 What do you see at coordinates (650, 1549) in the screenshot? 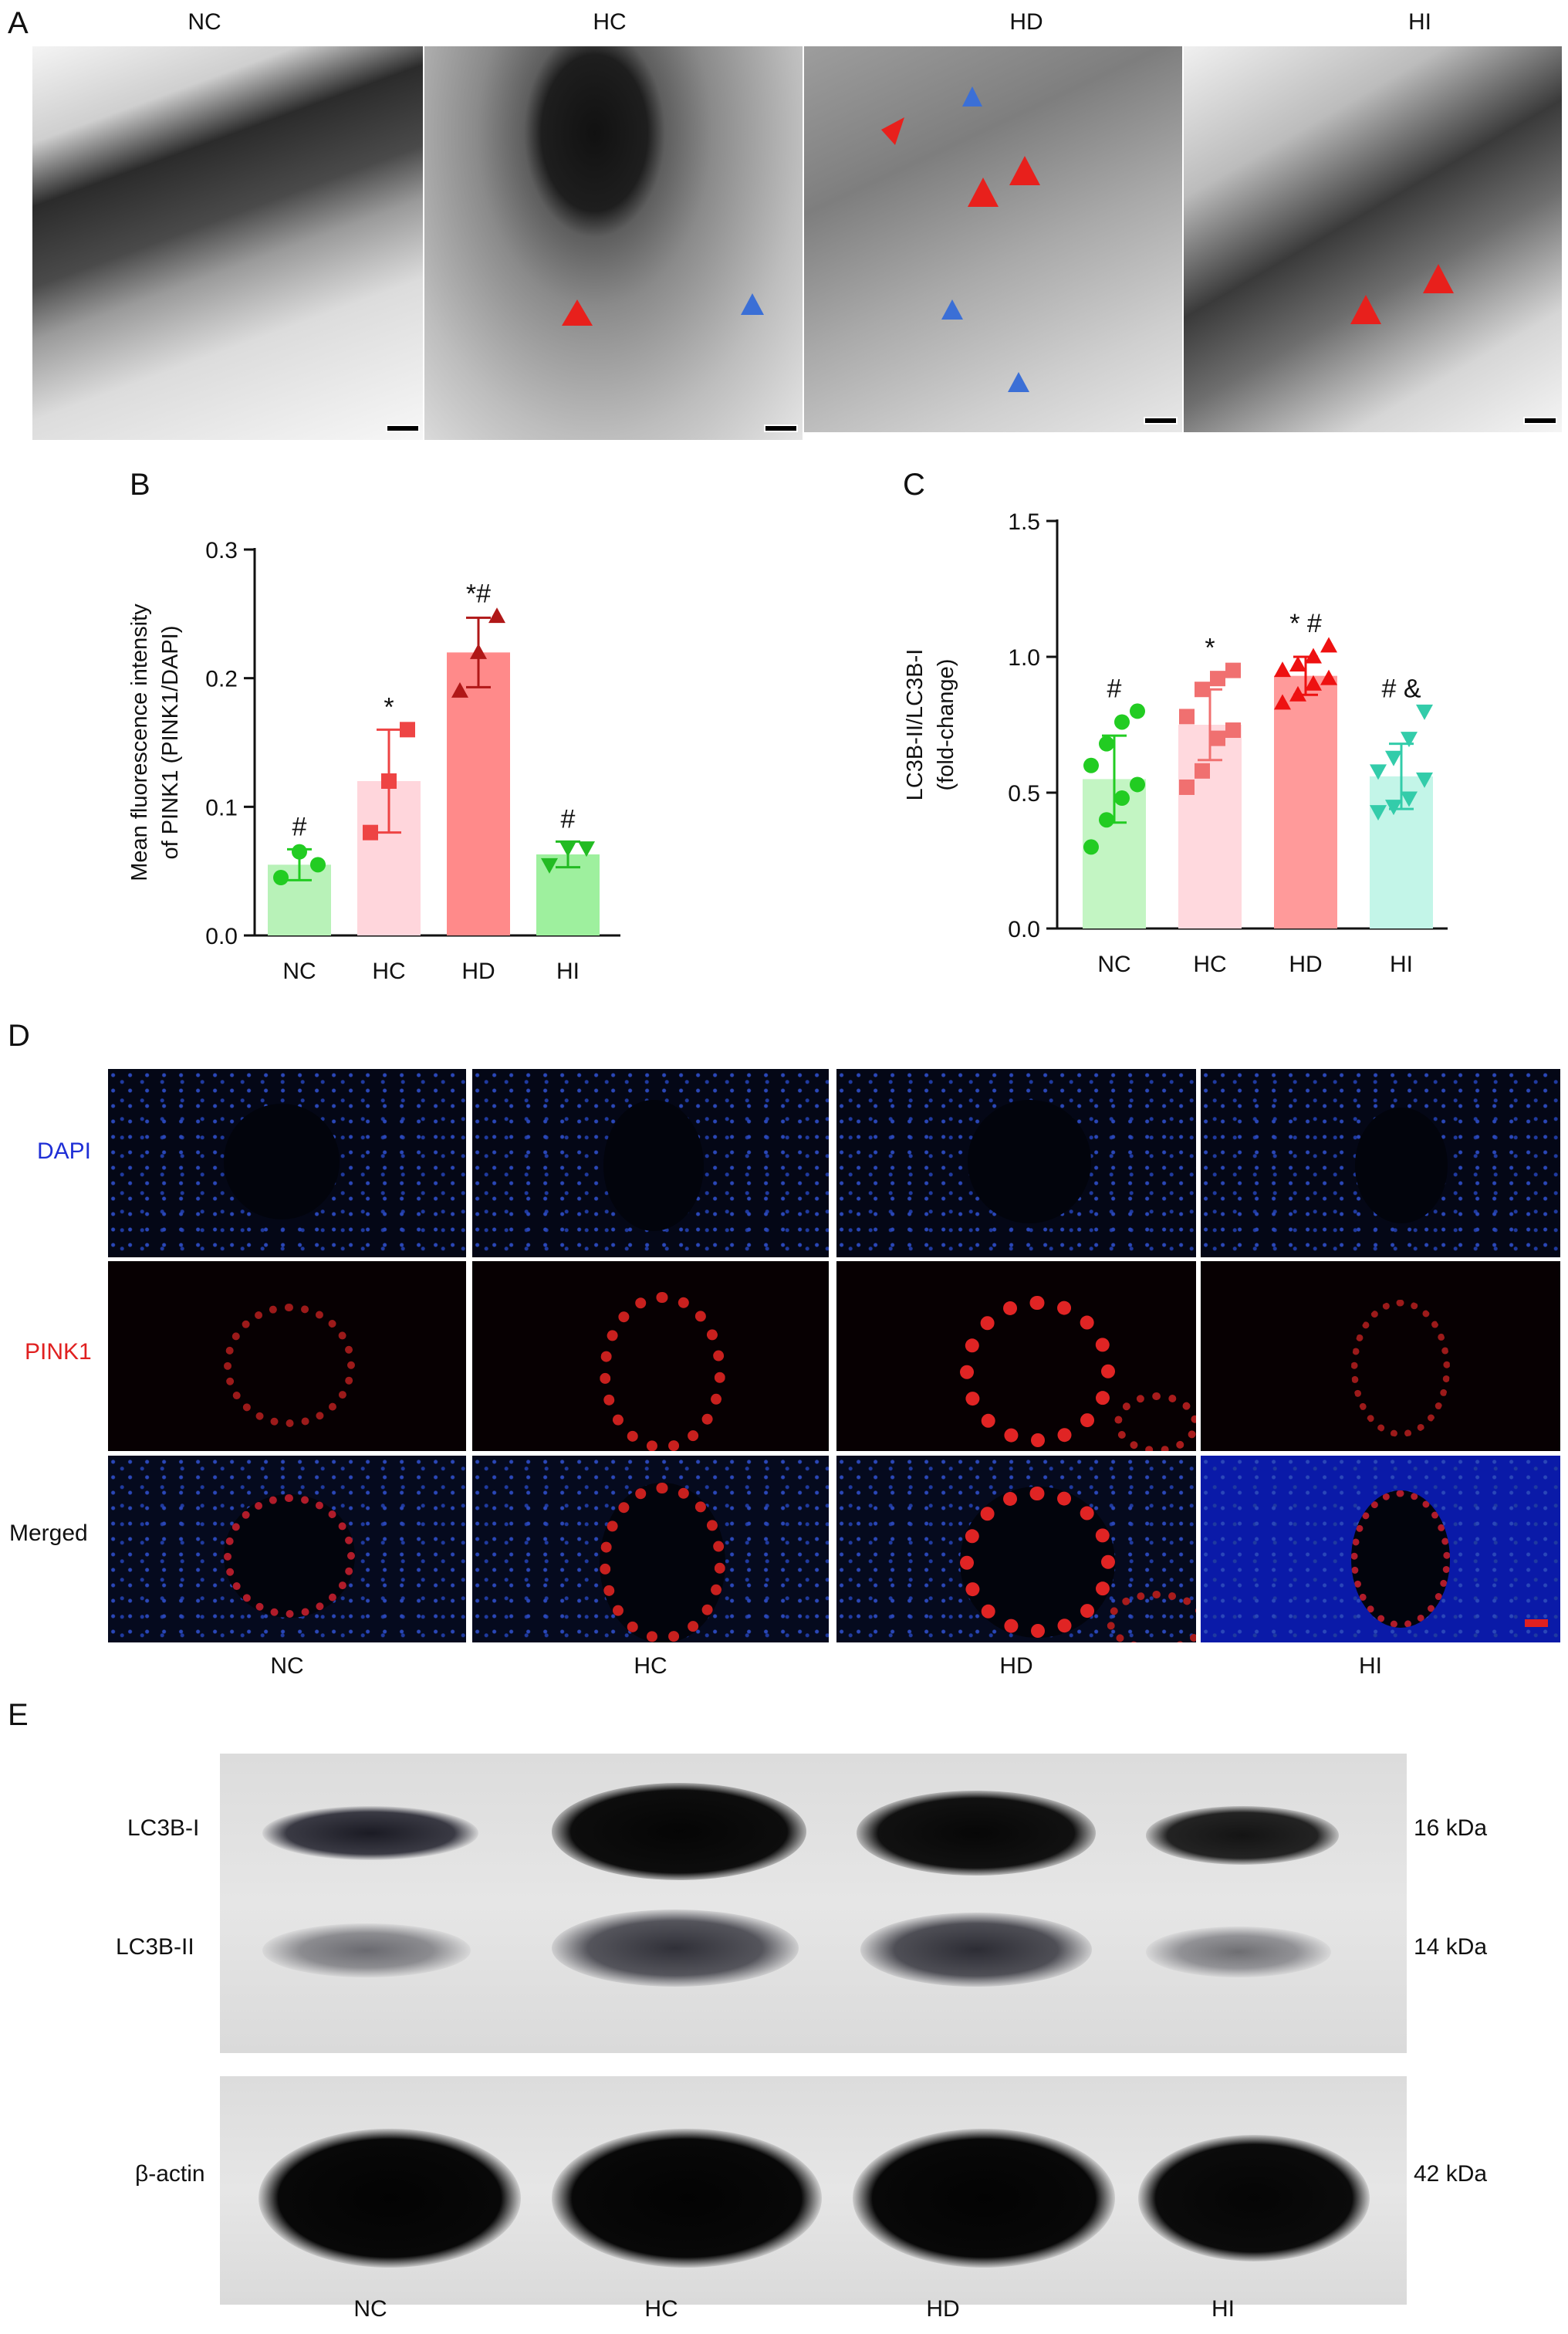
I see `if-image-merged-hc` at bounding box center [650, 1549].